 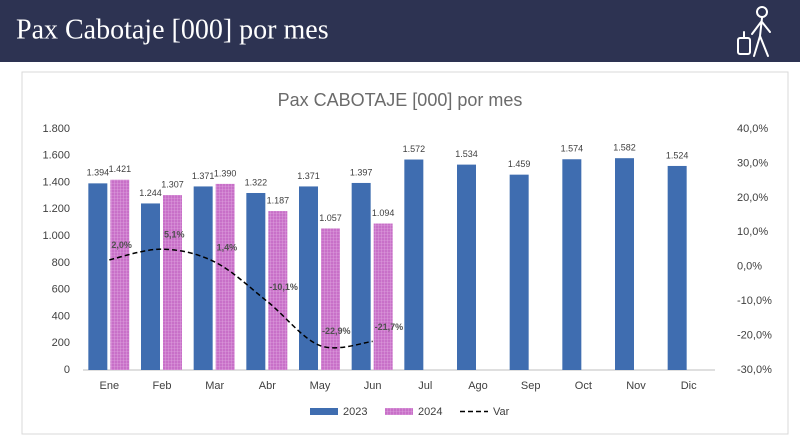 I want to click on data-label: 1.582, so click(x=624, y=148).